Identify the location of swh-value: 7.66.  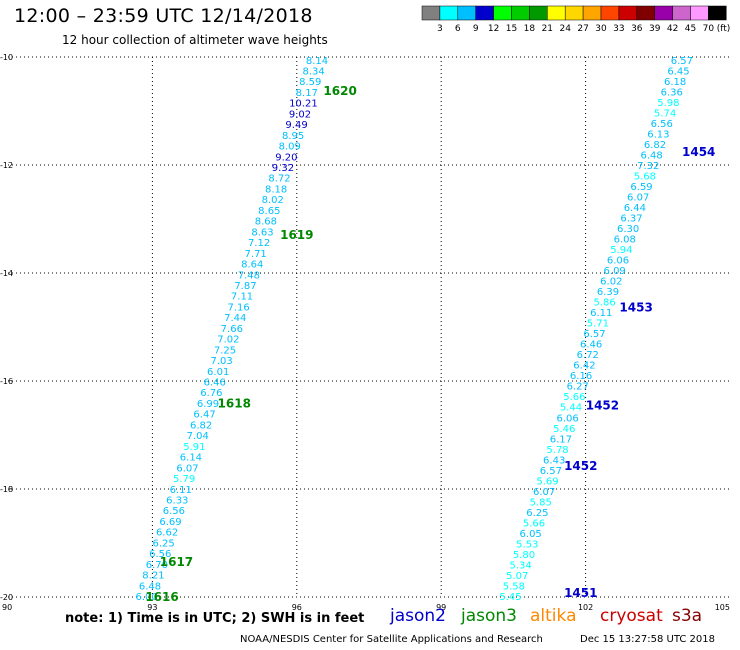
(232, 329).